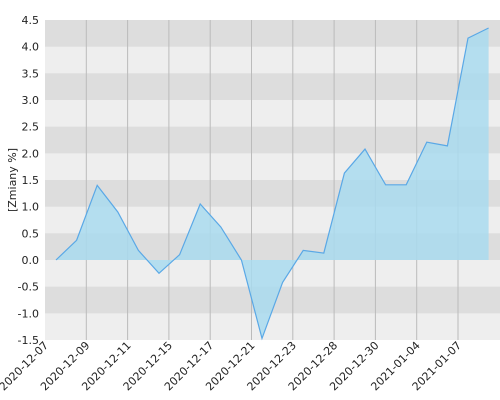 This screenshot has height=400, width=500. What do you see at coordinates (12, 180) in the screenshot?
I see `y-axis-label: [Zmiany %]` at bounding box center [12, 180].